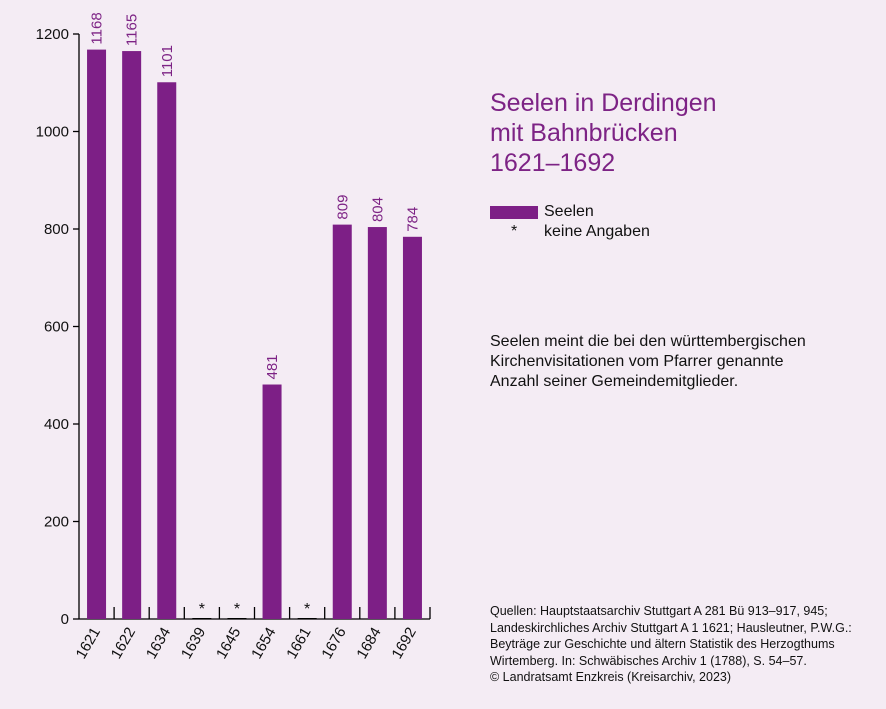  What do you see at coordinates (97, 28) in the screenshot?
I see `bar-value-label: 1168` at bounding box center [97, 28].